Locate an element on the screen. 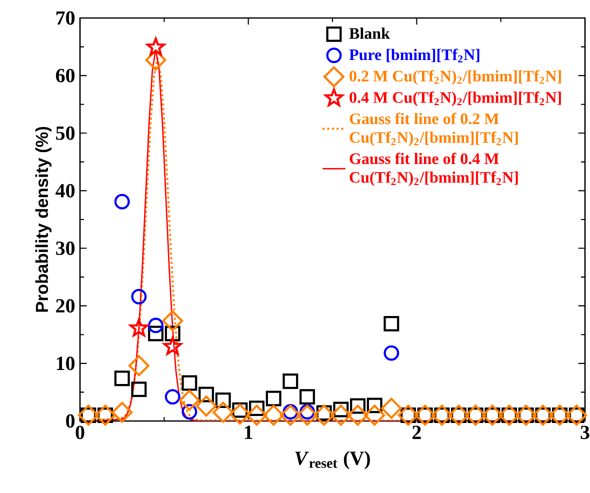  x-tick-label: 0 is located at coordinates (80, 433).